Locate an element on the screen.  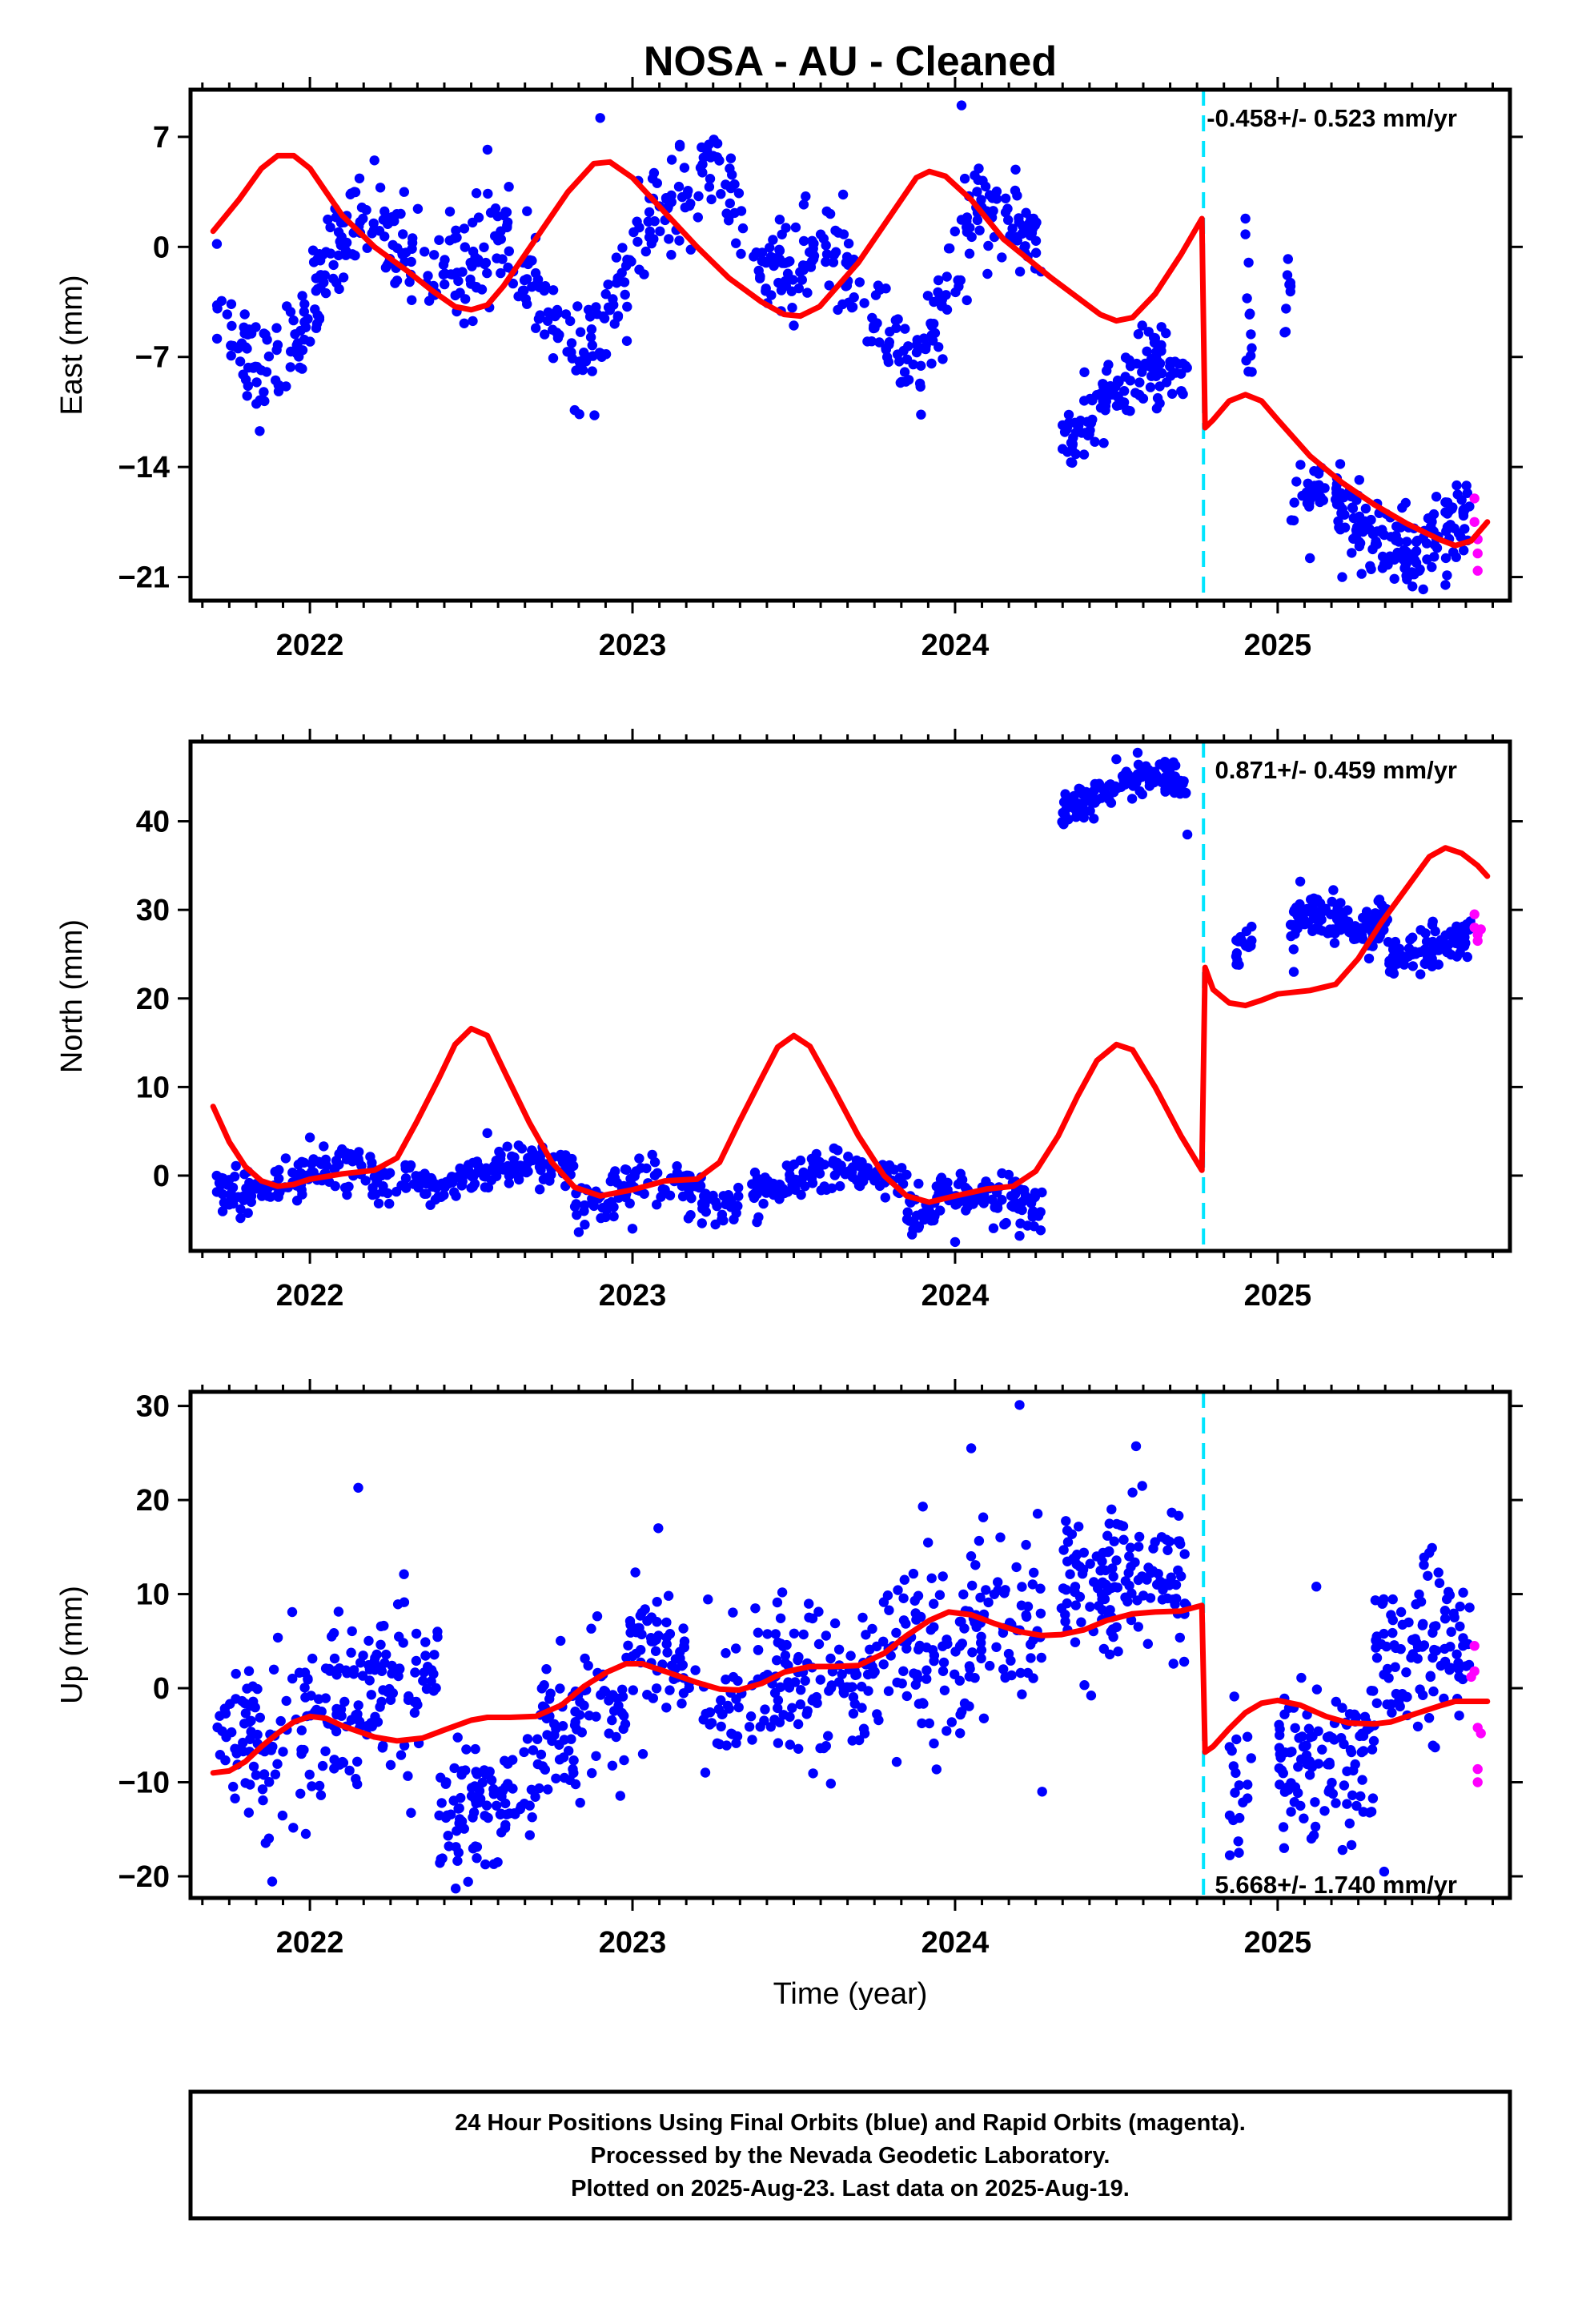
rapid-orbit-point is located at coordinates (1474, 498).